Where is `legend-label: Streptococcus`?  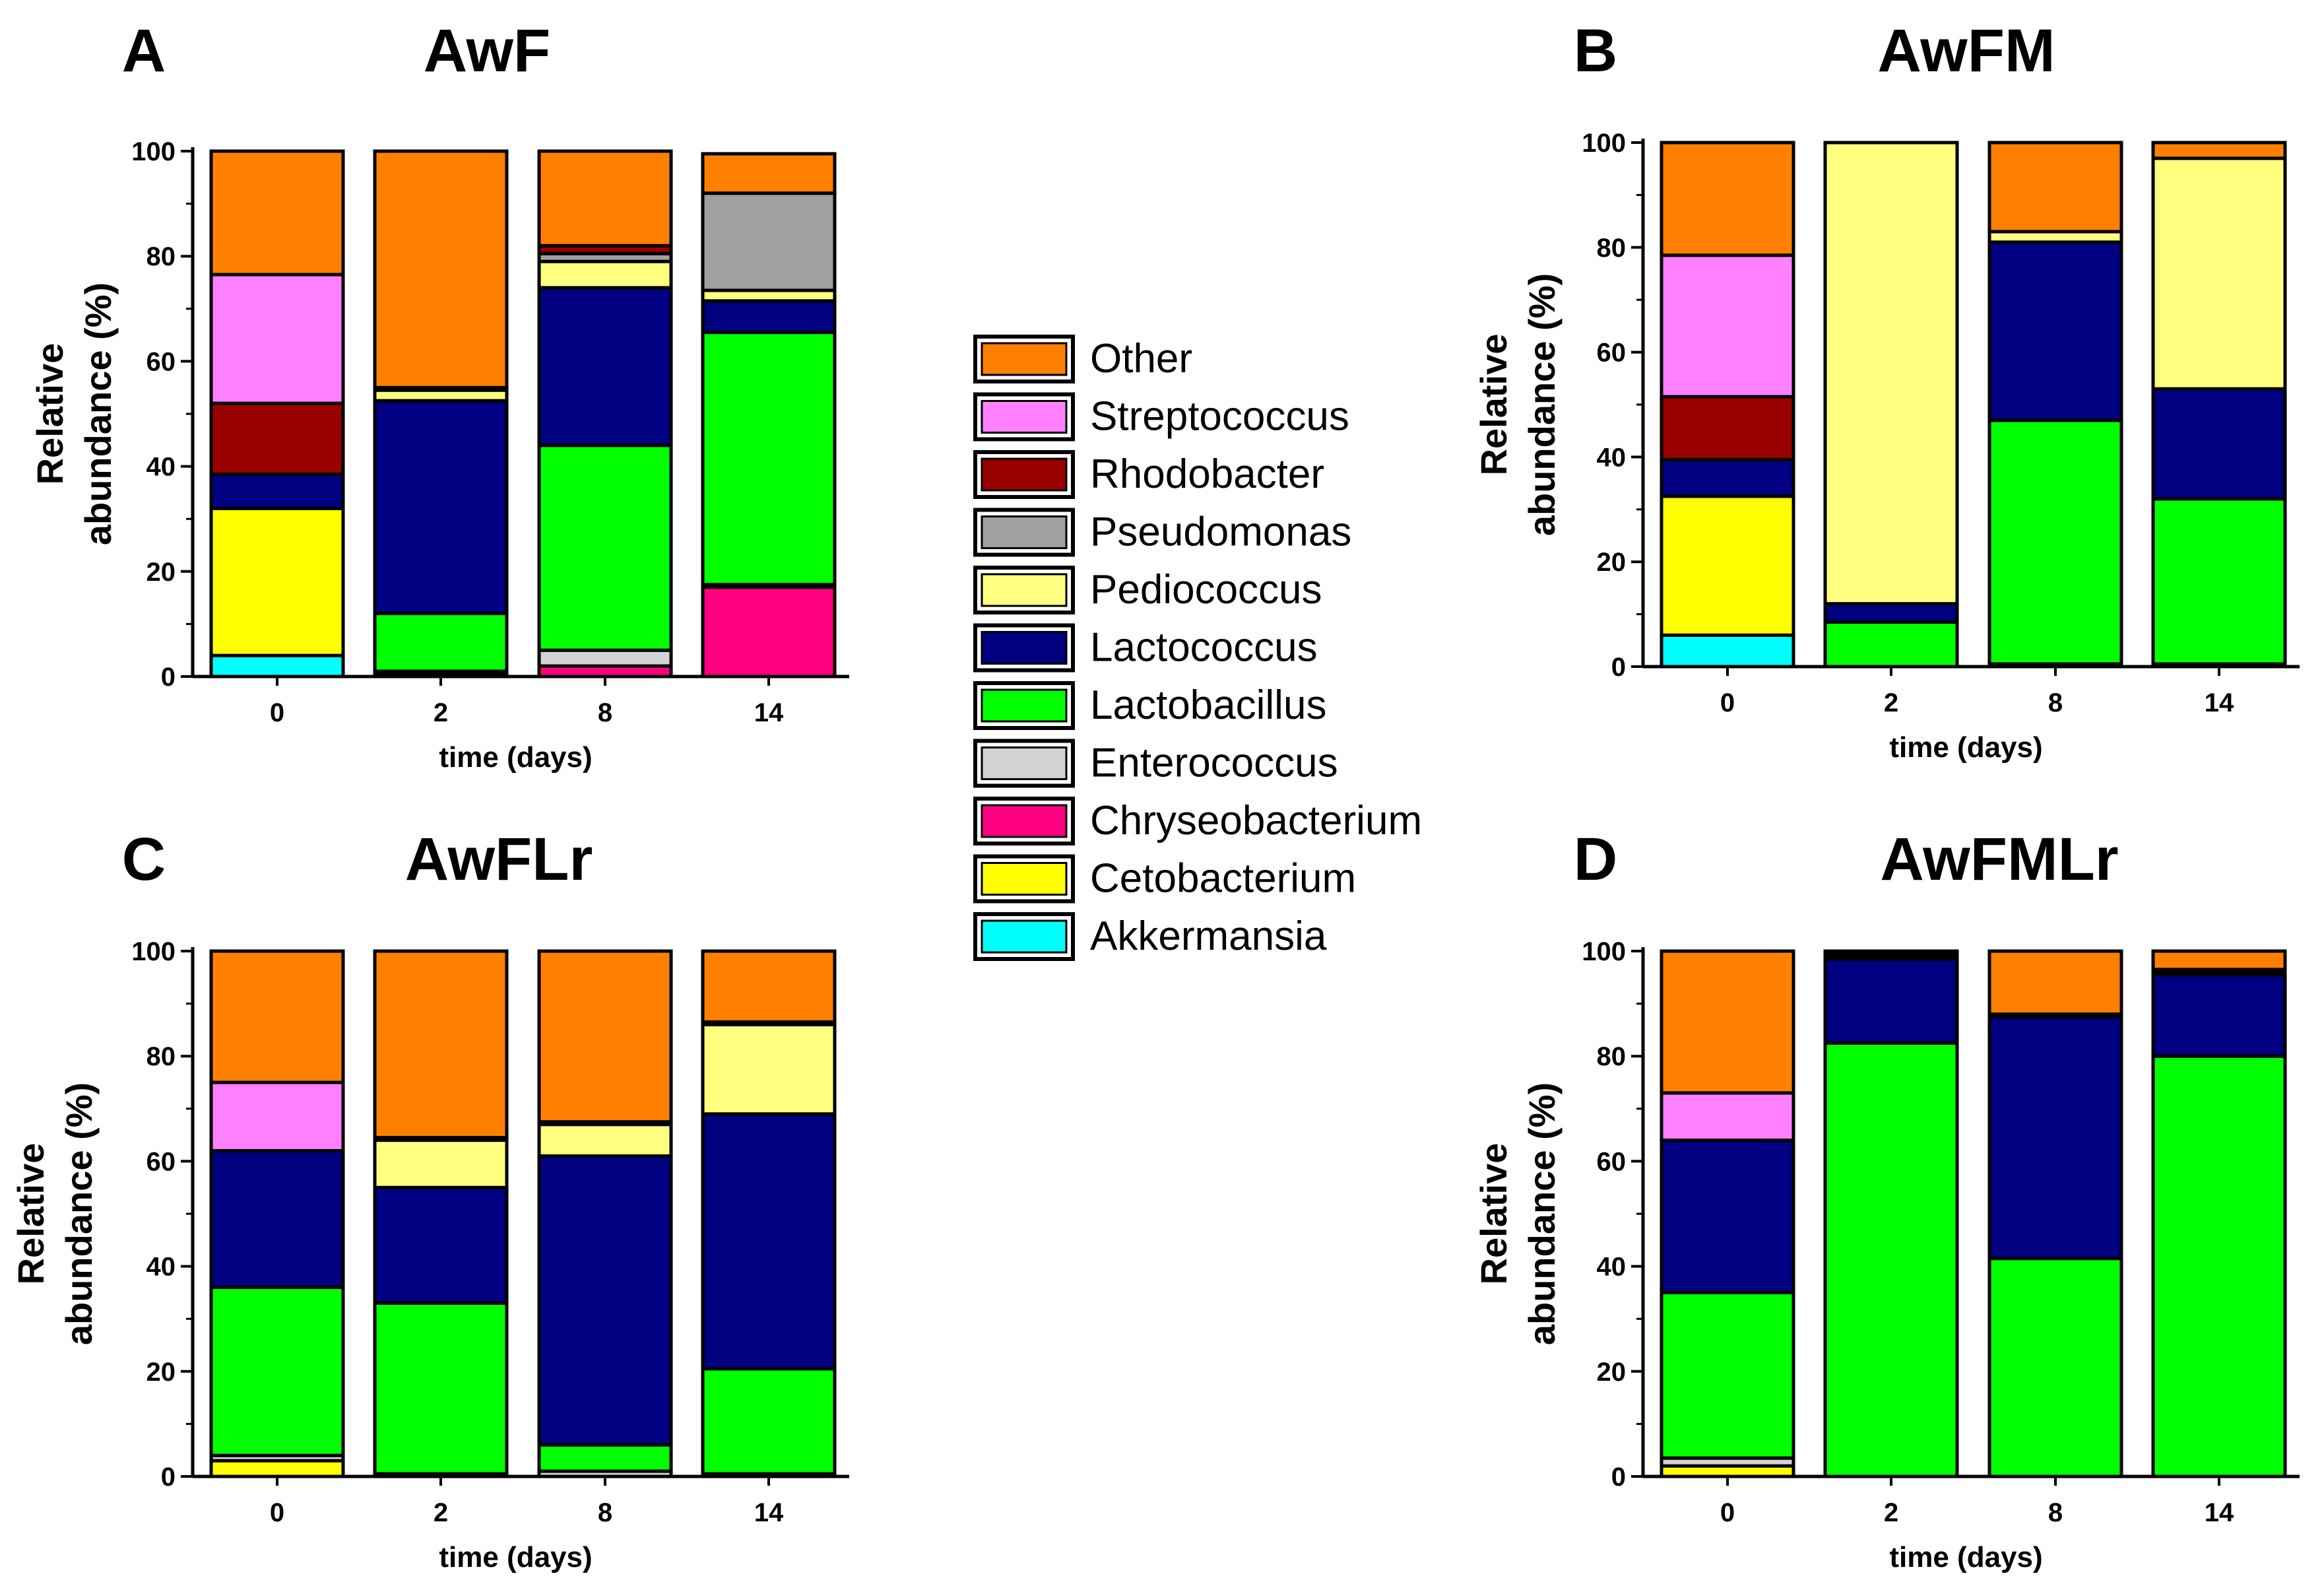 legend-label: Streptococcus is located at coordinates (1219, 417).